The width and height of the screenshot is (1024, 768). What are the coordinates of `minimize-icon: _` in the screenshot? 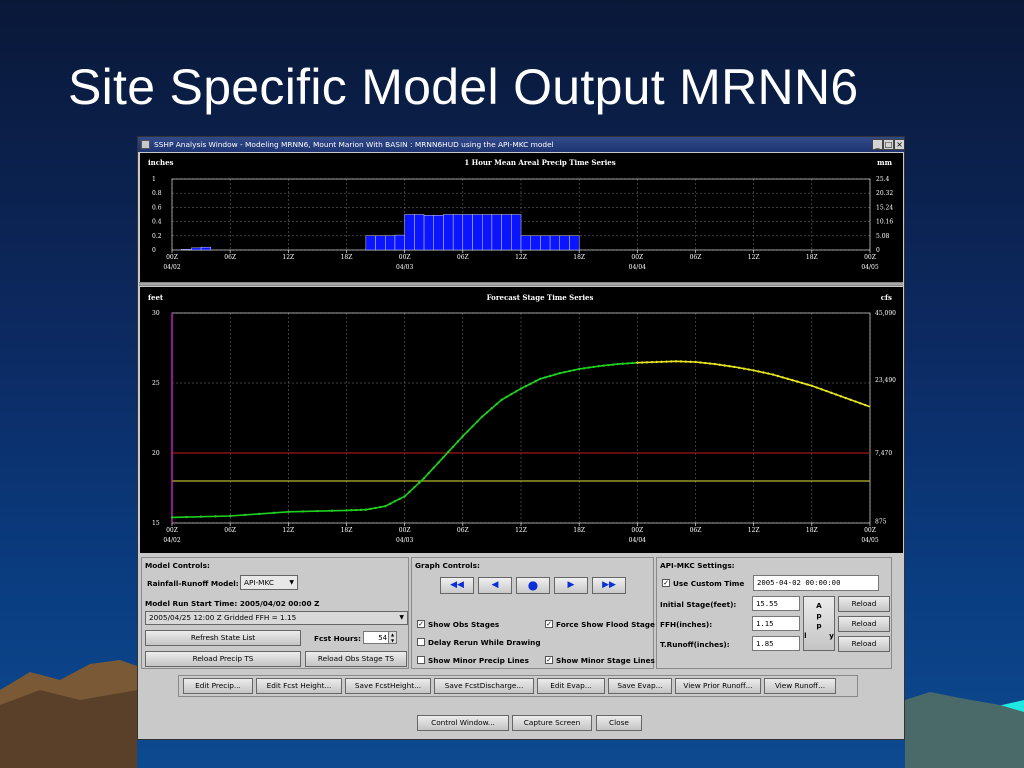 It's located at (877, 144).